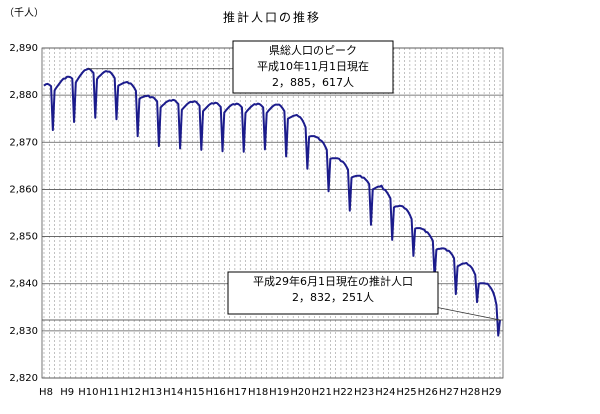  I want to click on x-tick-label: H21, so click(322, 392).